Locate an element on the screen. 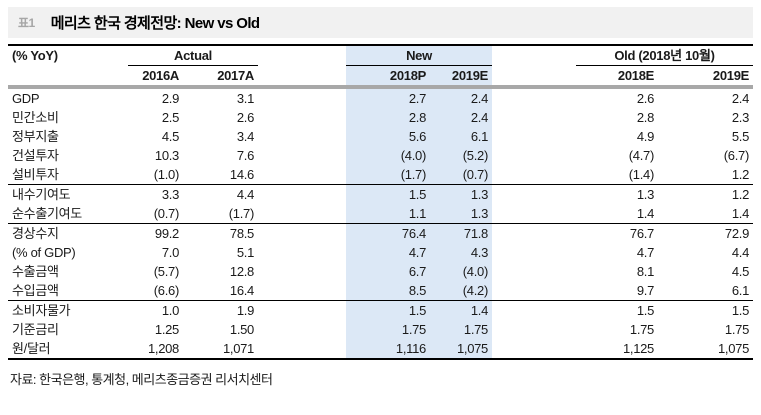 The image size is (761, 415). table-row: (% of GDP) 7.0 5.1 4.7 4.3 4.7 4.4 is located at coordinates (380, 252).